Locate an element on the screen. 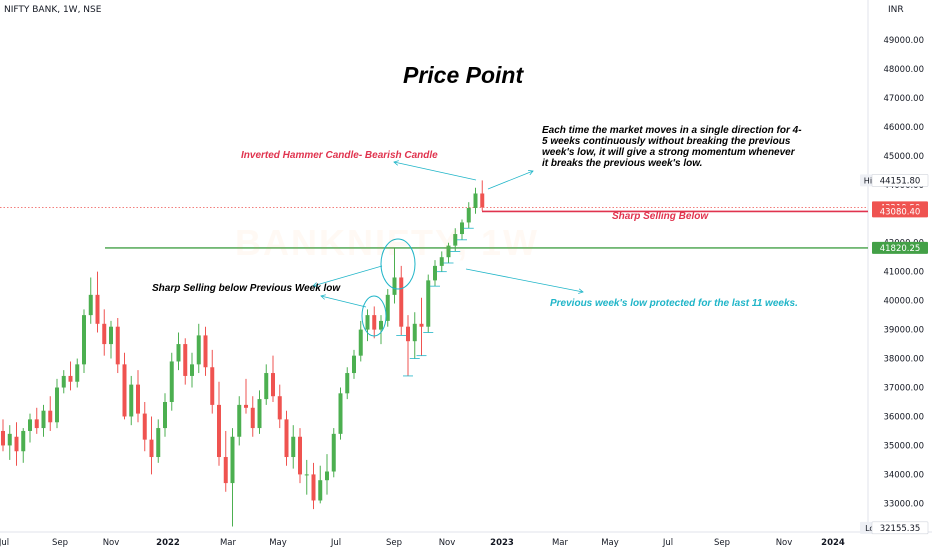 This screenshot has height=550, width=932. arrow-to-note is located at coordinates (510, 180).